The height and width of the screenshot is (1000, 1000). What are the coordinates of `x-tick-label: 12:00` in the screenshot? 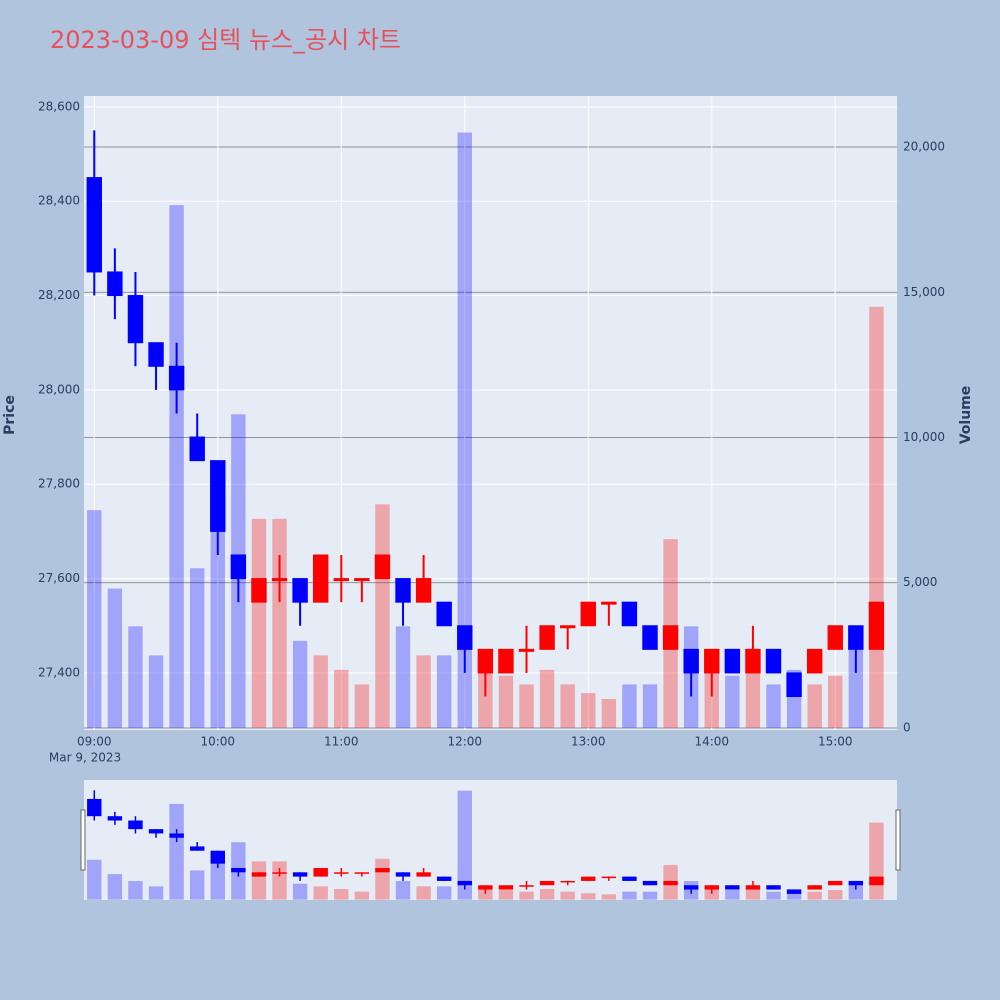 It's located at (464, 742).